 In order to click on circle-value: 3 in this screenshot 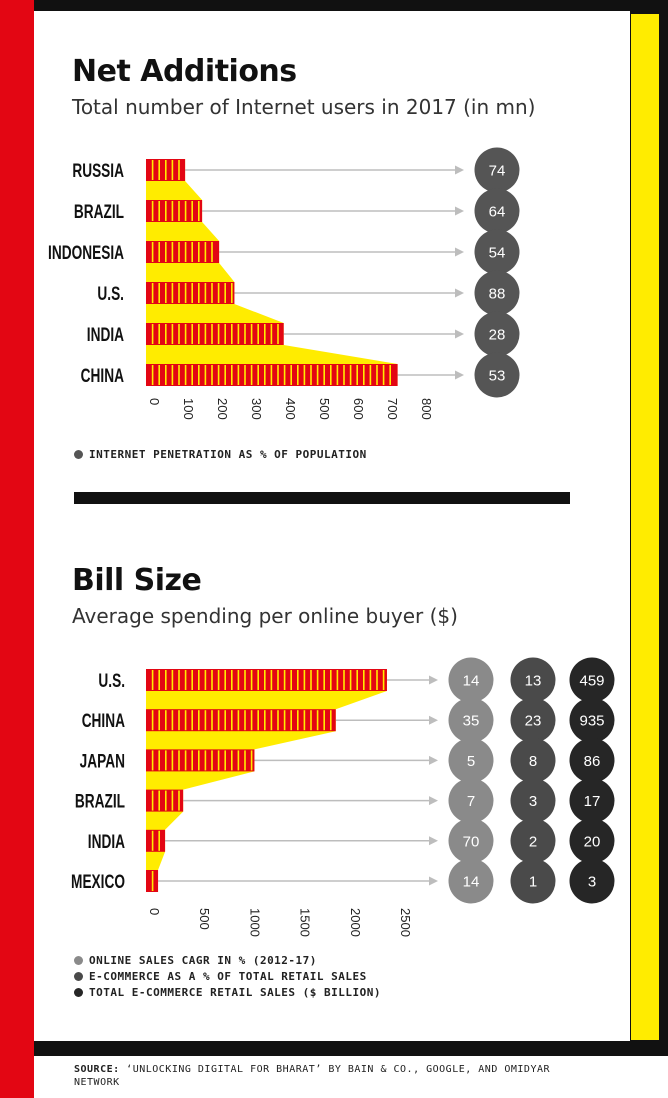, I will do `click(533, 801)`.